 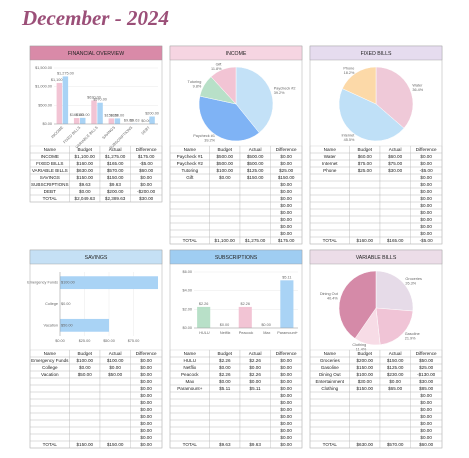 What do you see at coordinates (134, 341) in the screenshot?
I see `x-tick-label: $75.00` at bounding box center [134, 341].